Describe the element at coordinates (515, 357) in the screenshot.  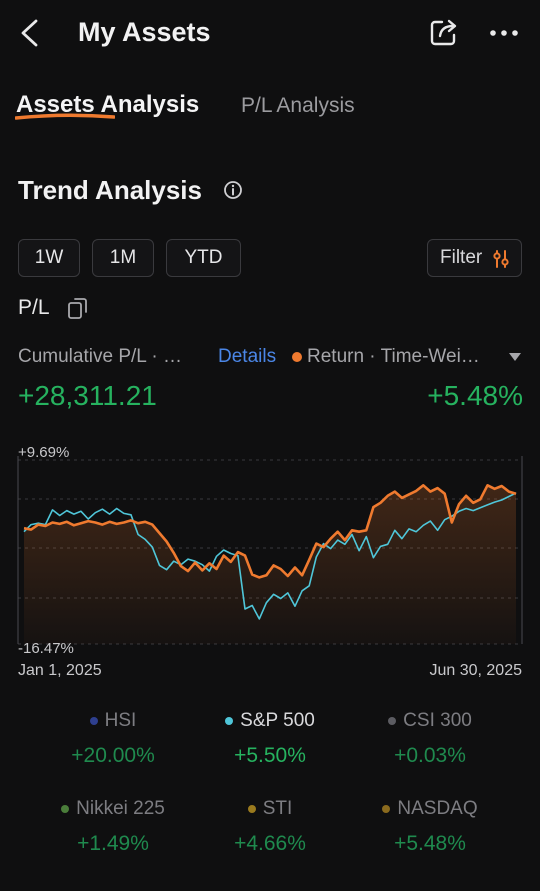
I see `caret-down-icon` at that location.